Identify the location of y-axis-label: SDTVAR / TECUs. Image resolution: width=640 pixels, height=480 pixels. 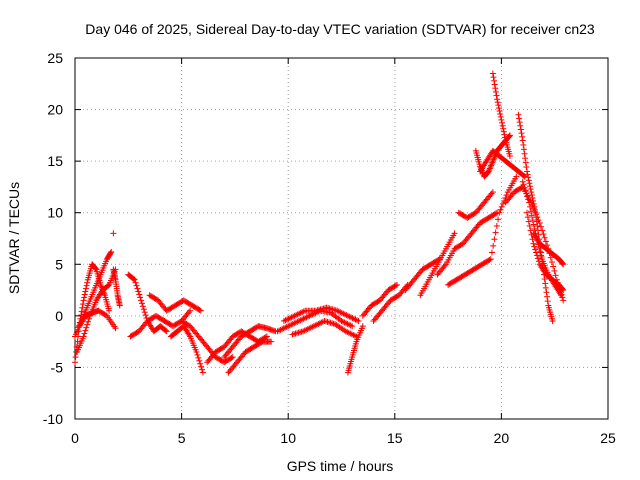
(14, 238).